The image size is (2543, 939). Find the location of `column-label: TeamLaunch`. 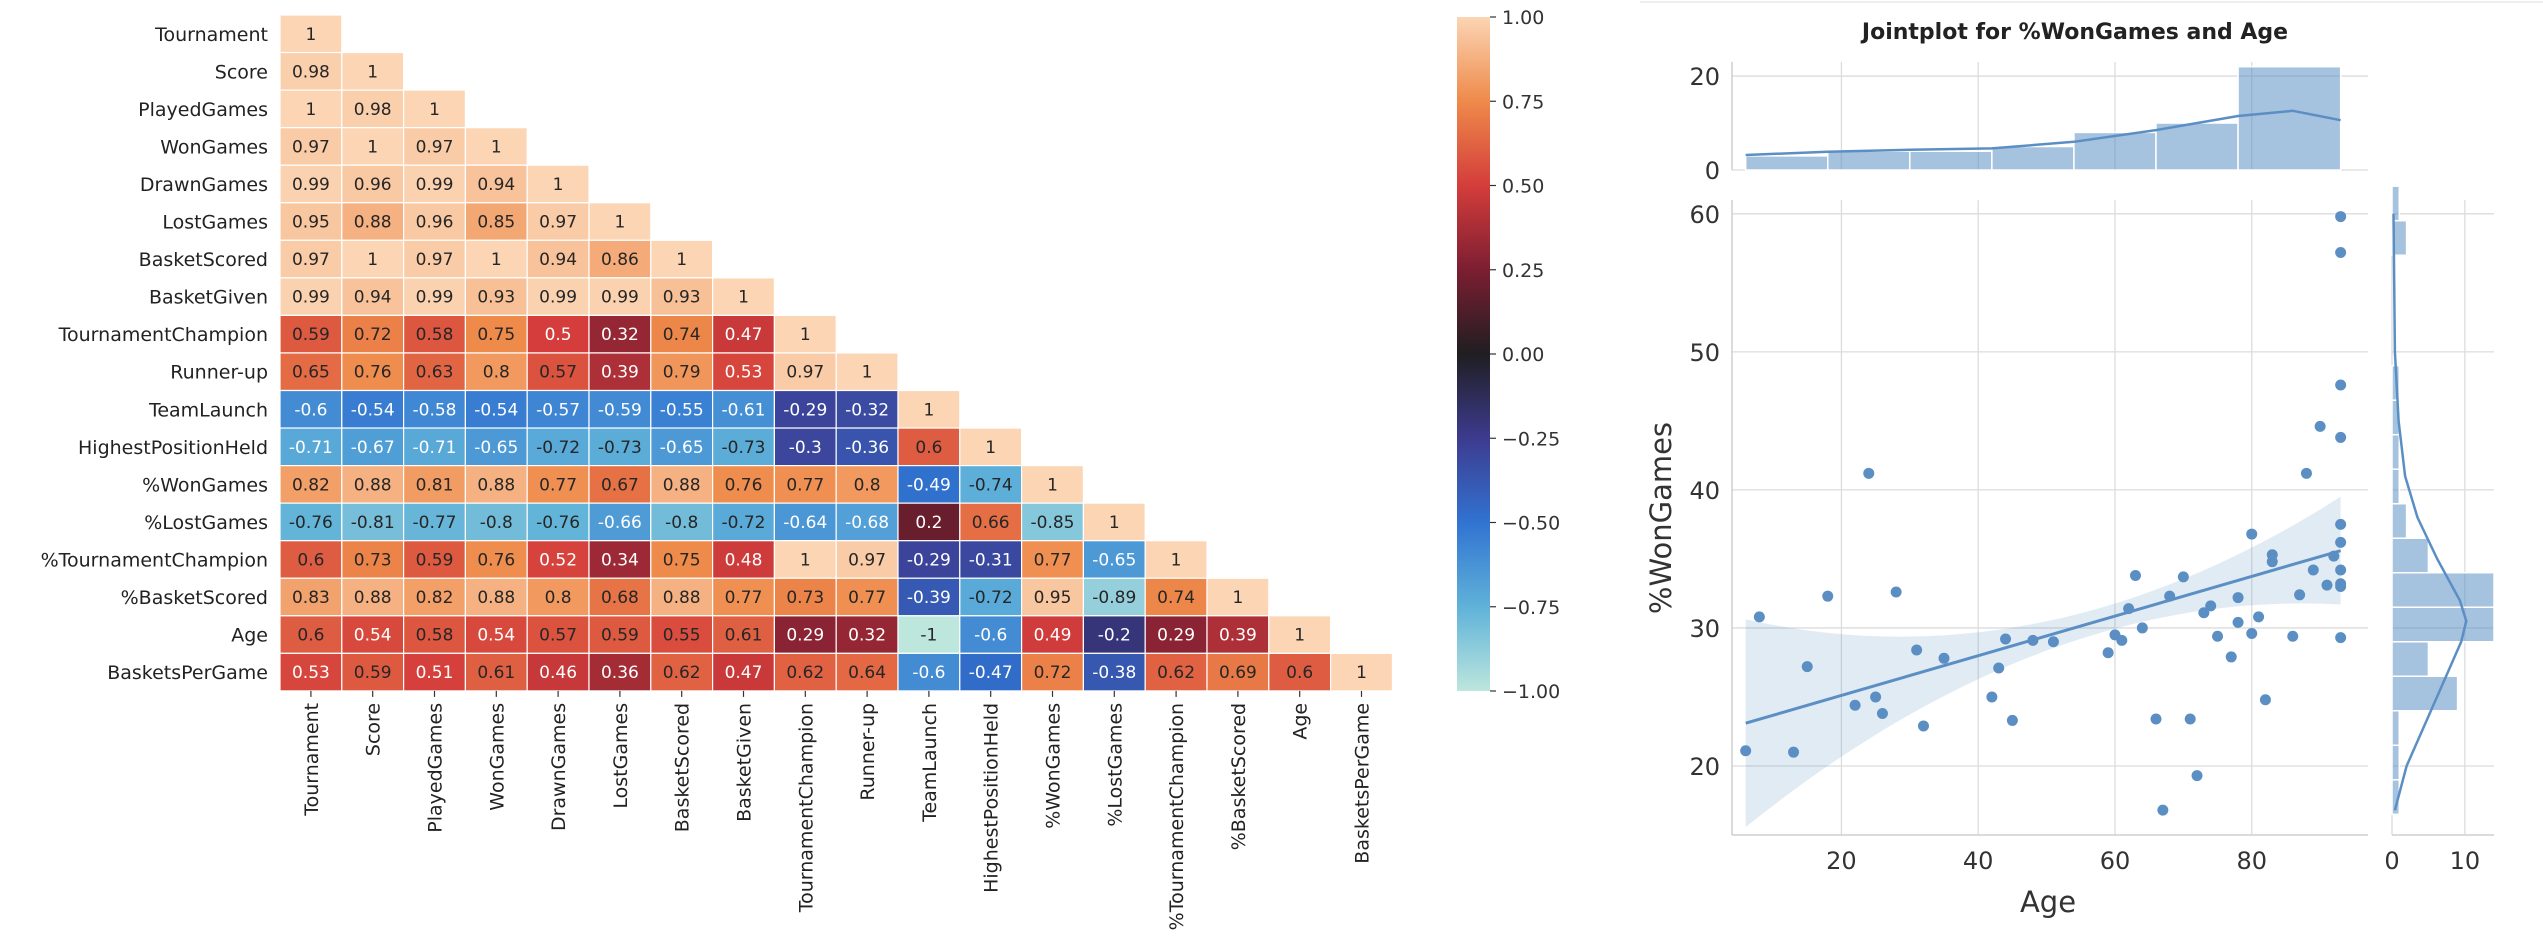

column-label: TeamLaunch is located at coordinates (930, 763).